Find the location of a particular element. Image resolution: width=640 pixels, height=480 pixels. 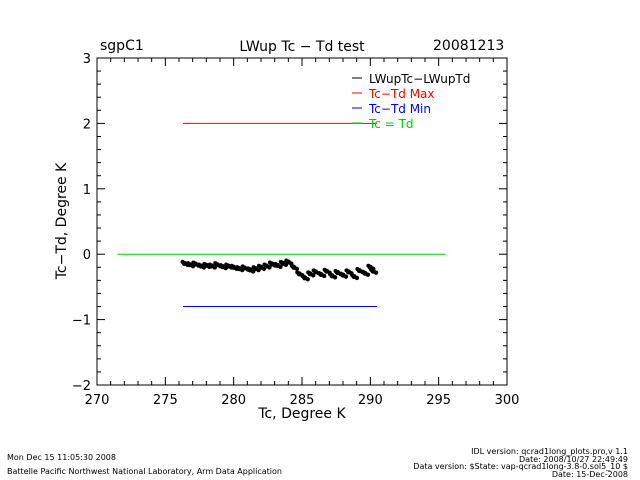

x-tick-label: 295 is located at coordinates (438, 400).